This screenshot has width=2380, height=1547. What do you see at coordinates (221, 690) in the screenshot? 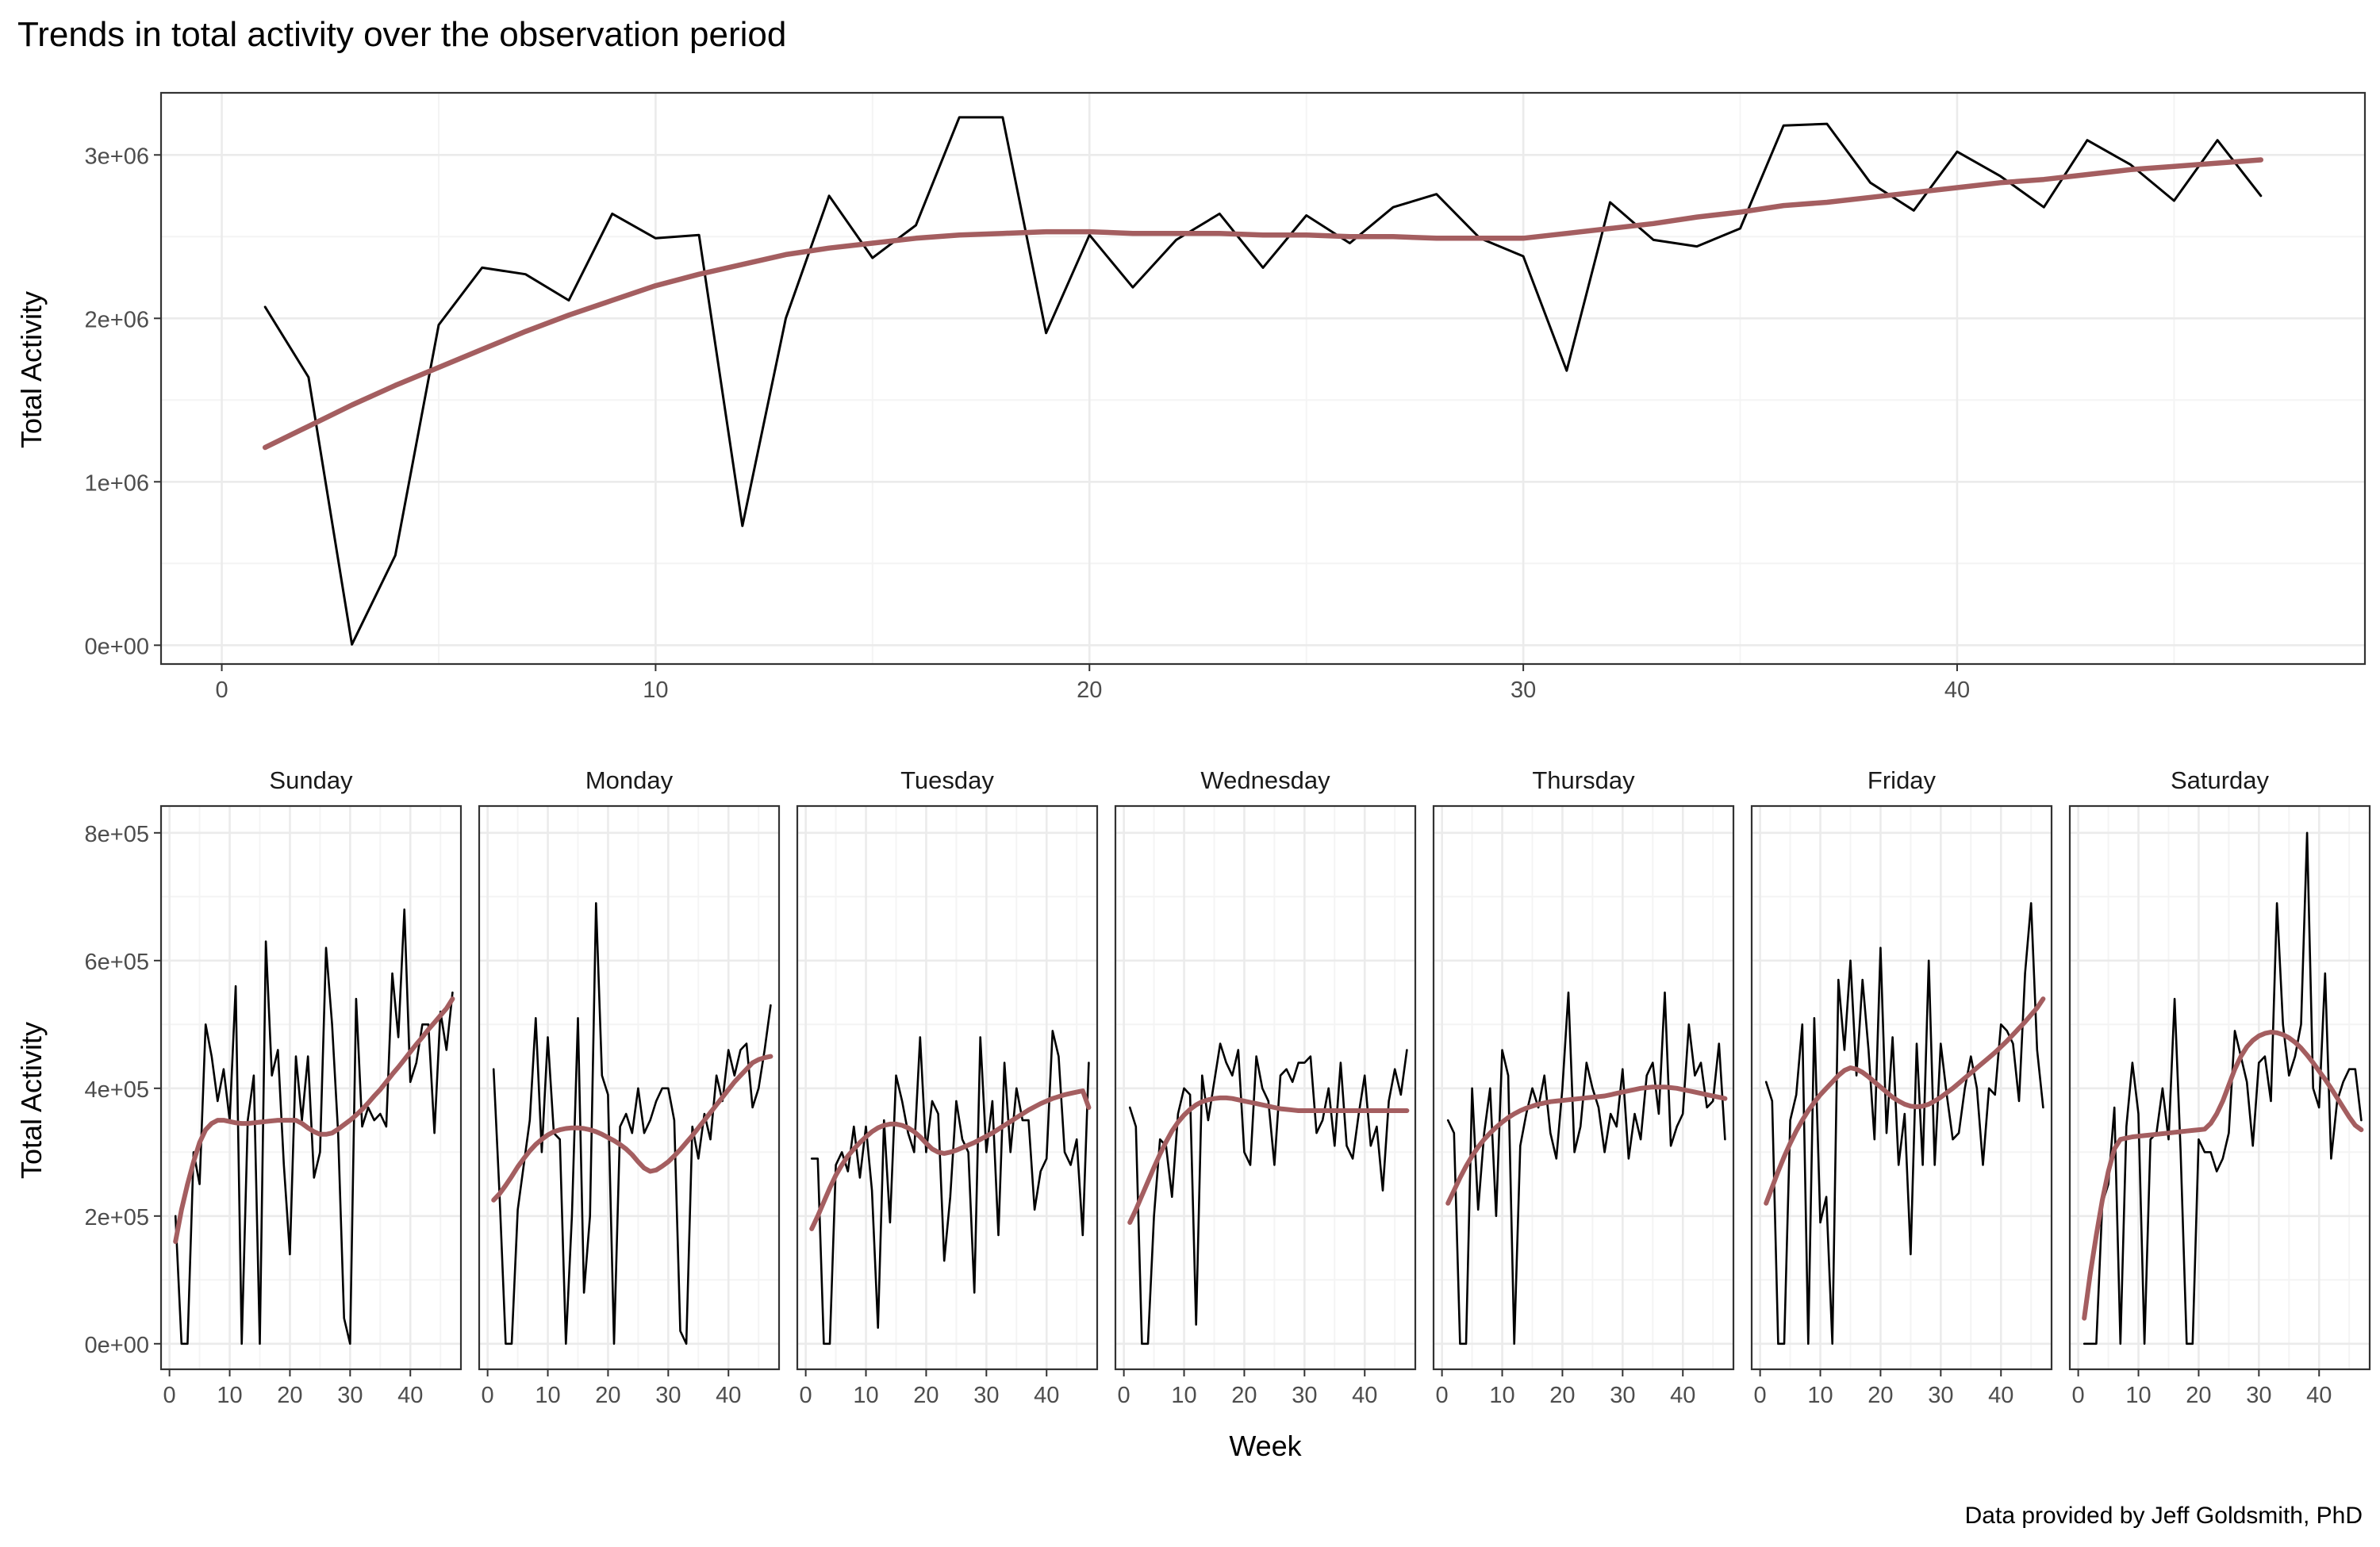
I see `overall-x-tick-label: 0` at bounding box center [221, 690].